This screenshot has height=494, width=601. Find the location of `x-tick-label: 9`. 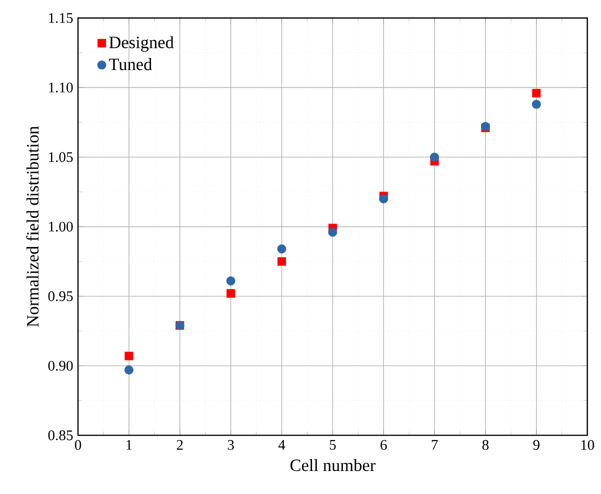

x-tick-label: 9 is located at coordinates (536, 445).